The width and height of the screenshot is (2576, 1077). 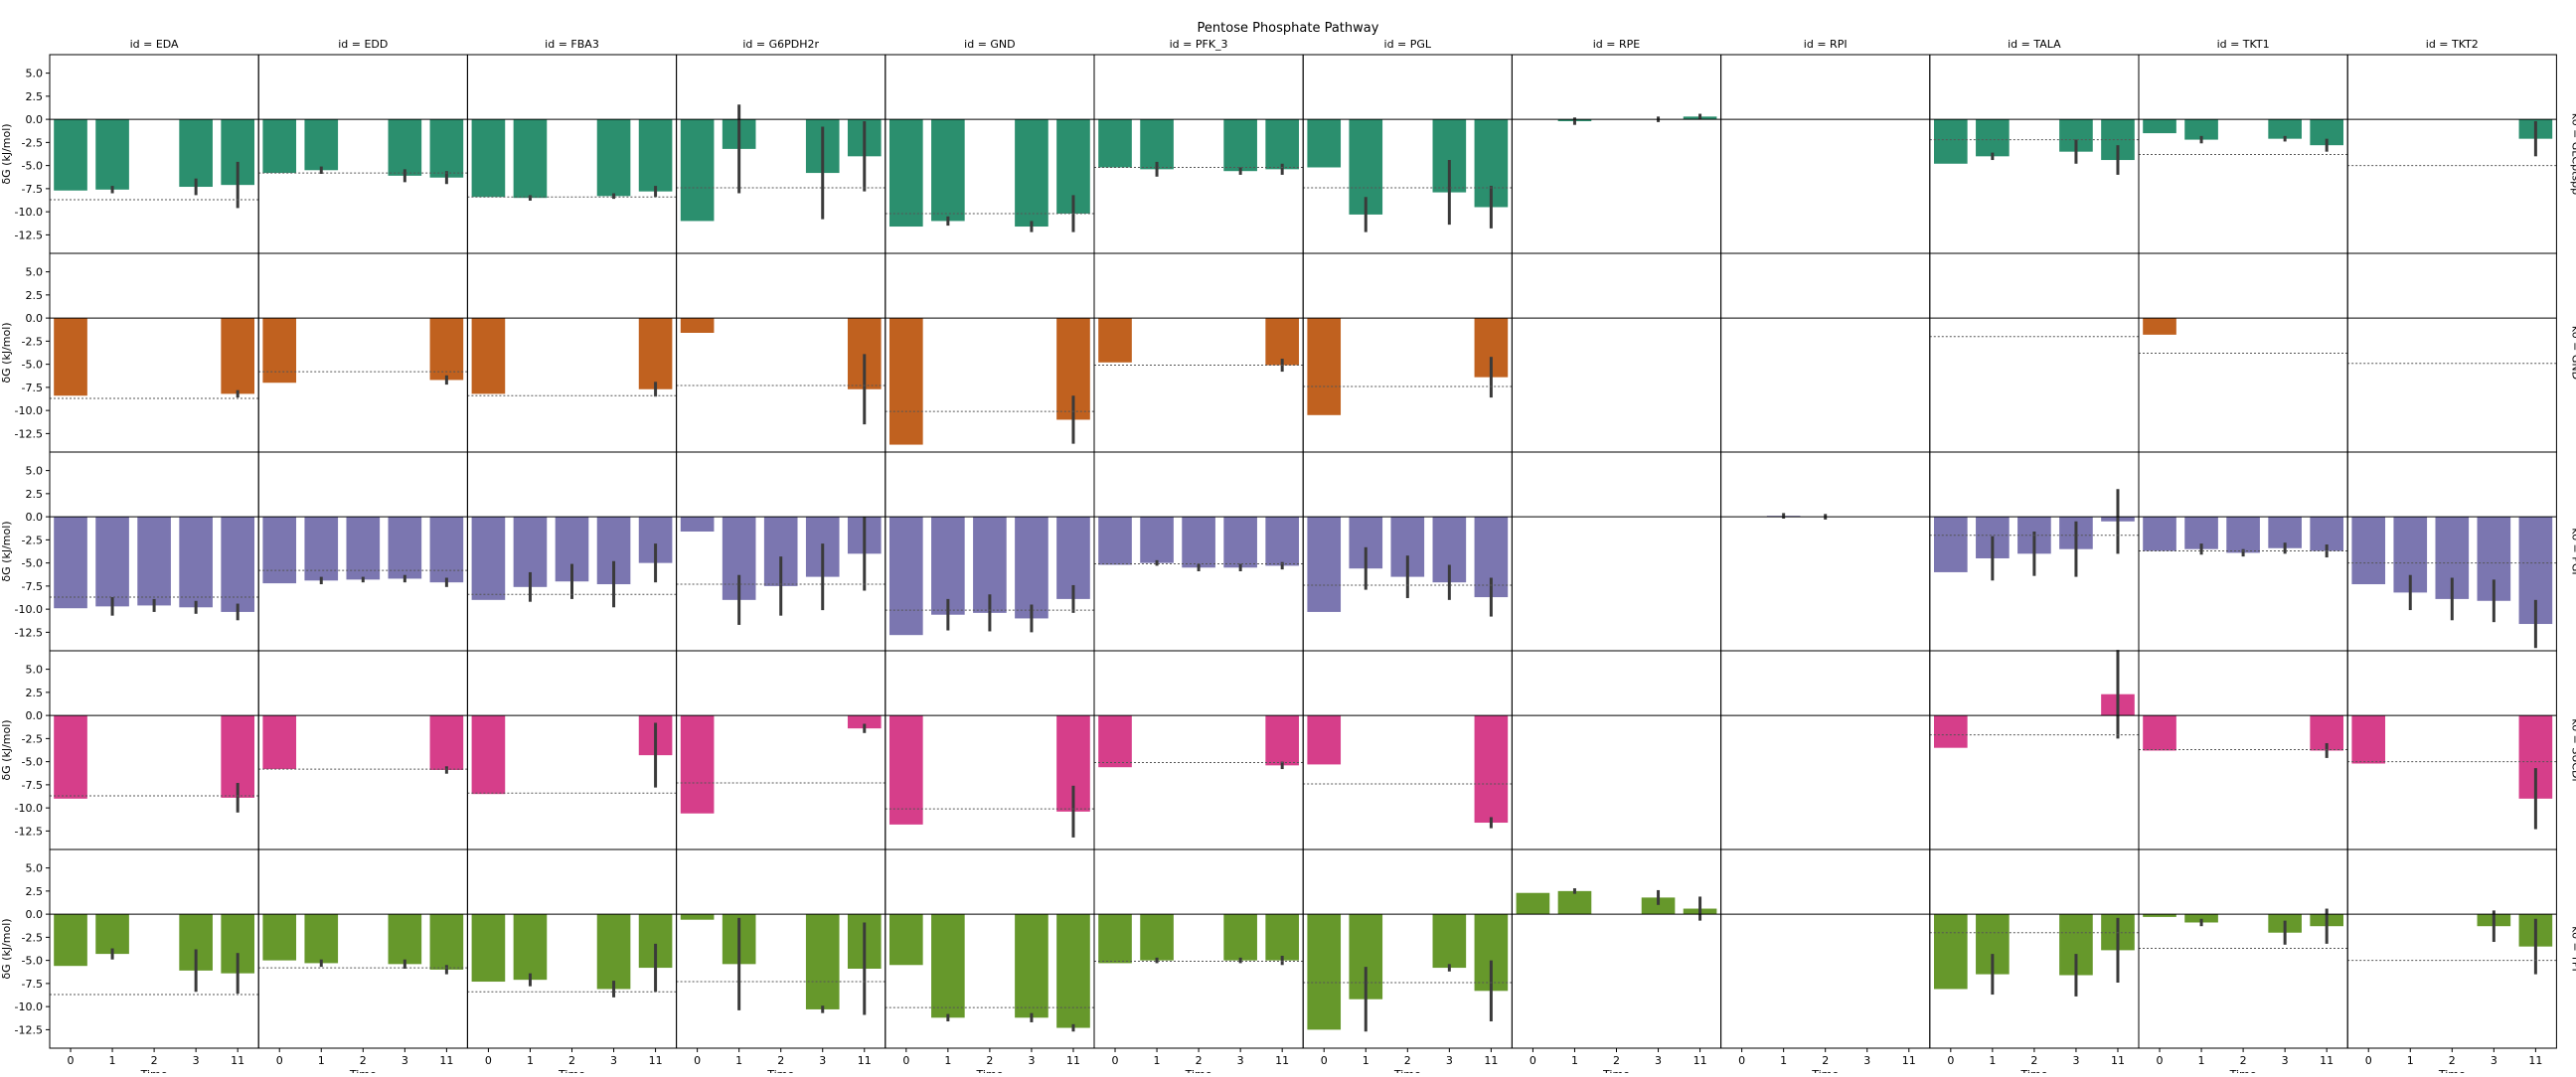 I want to click on chart-title: Pentose Phosphate Pathway, so click(x=1288, y=29).